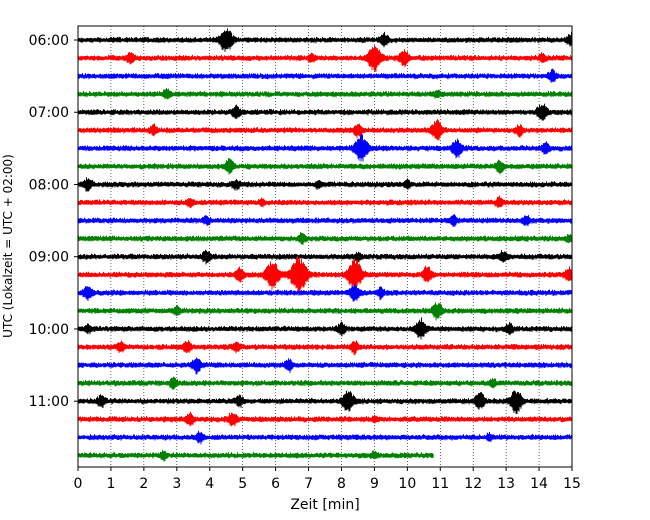  I want to click on trace-0900-line, so click(325, 257).